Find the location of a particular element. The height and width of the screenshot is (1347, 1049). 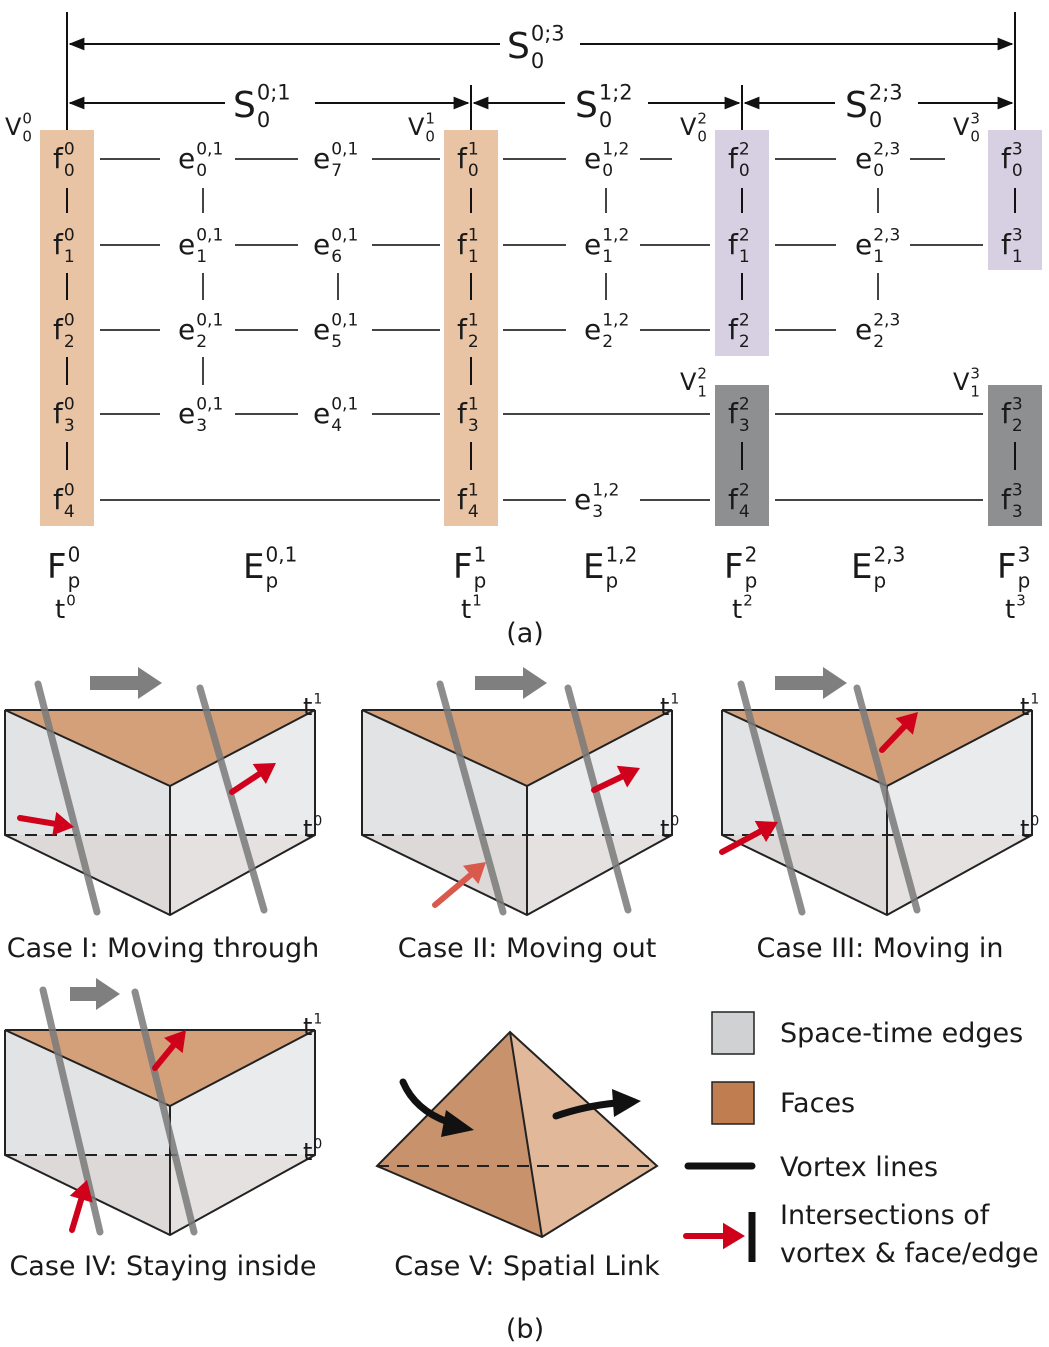

face-1-3: f 13 is located at coordinates (468, 415).